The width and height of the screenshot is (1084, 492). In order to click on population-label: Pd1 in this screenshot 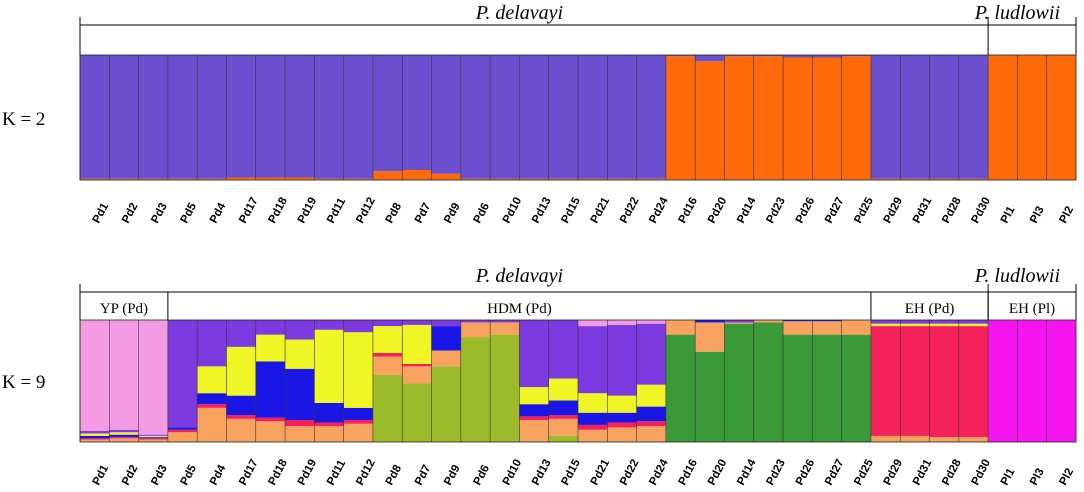, I will do `click(101, 213)`.